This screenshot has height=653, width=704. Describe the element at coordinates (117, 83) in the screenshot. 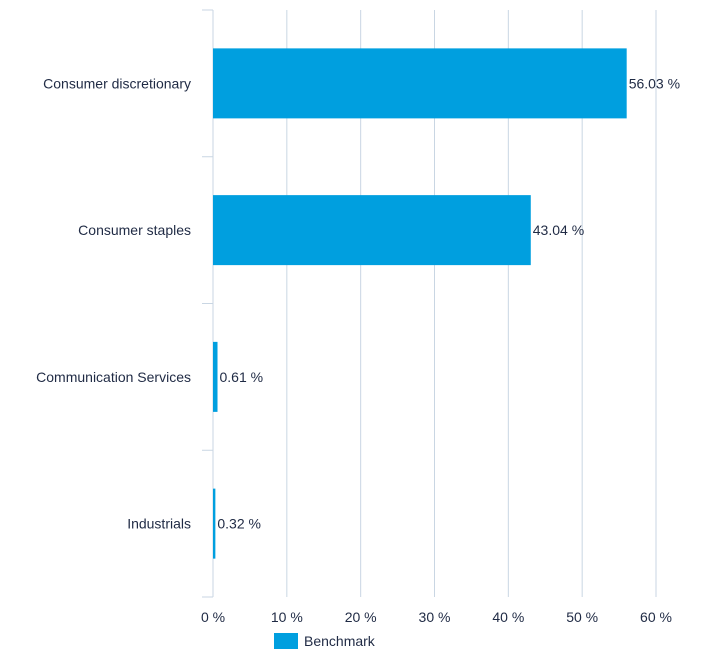

I see `category-label: Consumer discretionary` at that location.